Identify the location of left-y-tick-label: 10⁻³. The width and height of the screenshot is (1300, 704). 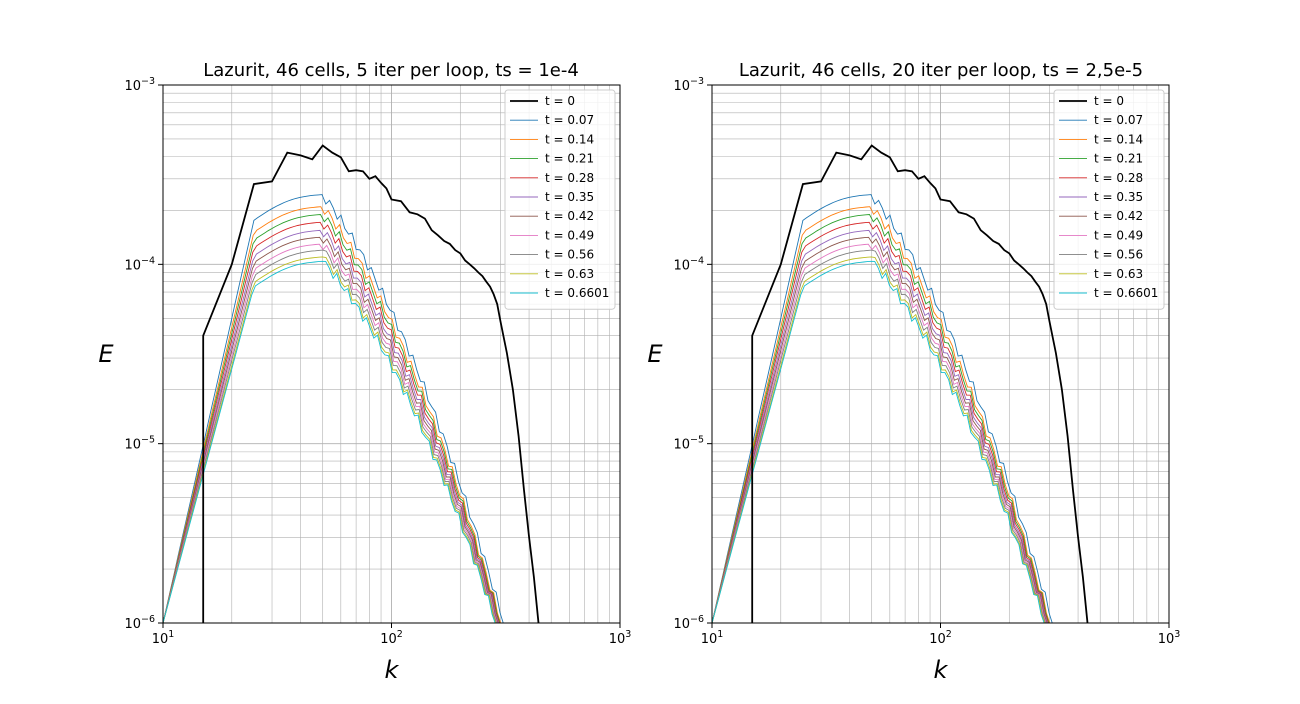
(139, 85).